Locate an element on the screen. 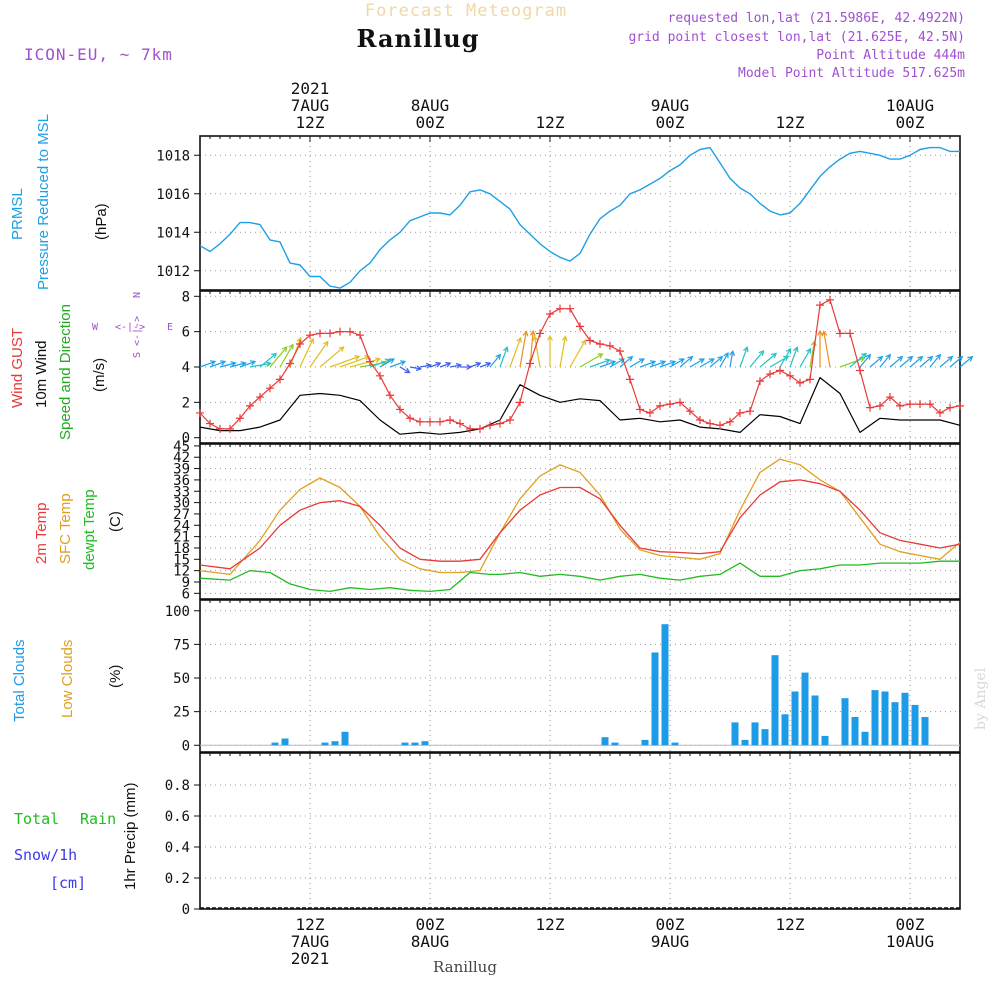 The image size is (1000, 1004). time-label-top: 12Z is located at coordinates (790, 122).